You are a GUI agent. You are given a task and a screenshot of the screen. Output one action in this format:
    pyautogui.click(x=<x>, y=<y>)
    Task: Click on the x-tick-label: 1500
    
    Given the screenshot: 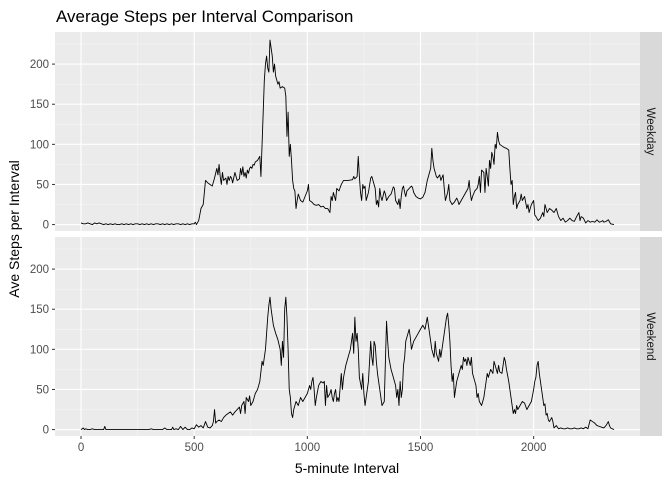 What is the action you would take?
    pyautogui.click(x=421, y=448)
    